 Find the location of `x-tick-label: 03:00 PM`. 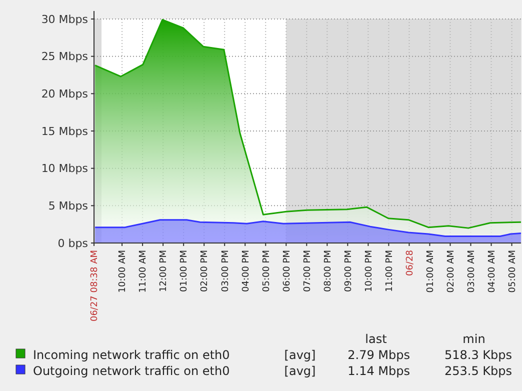

x-tick-label: 03:00 PM is located at coordinates (225, 271).